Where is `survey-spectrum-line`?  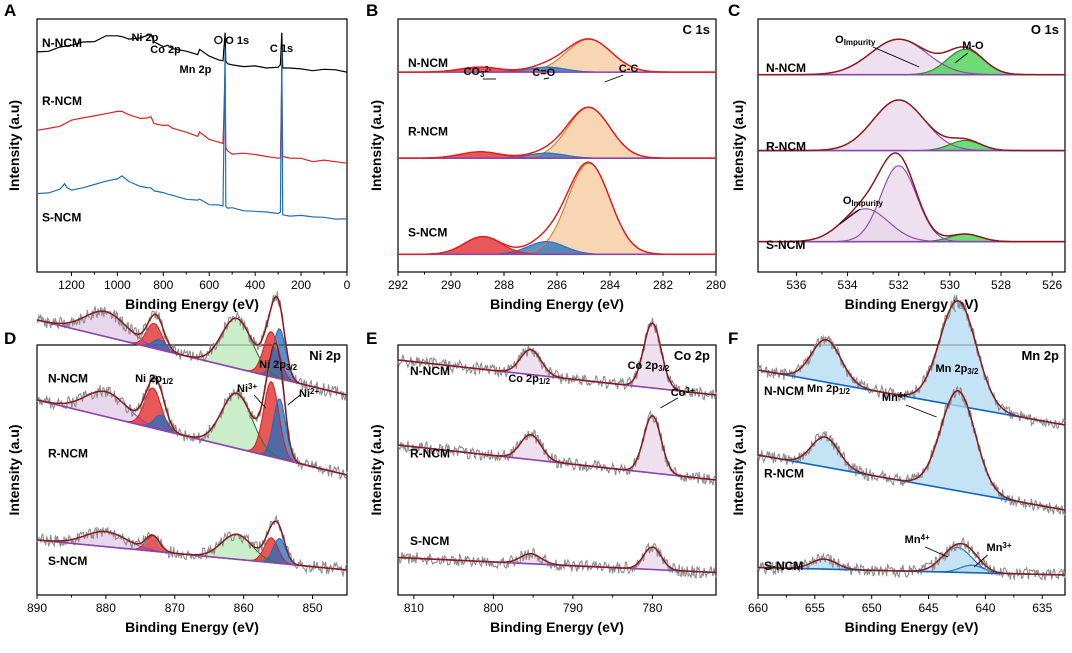 survey-spectrum-line is located at coordinates (192, 118).